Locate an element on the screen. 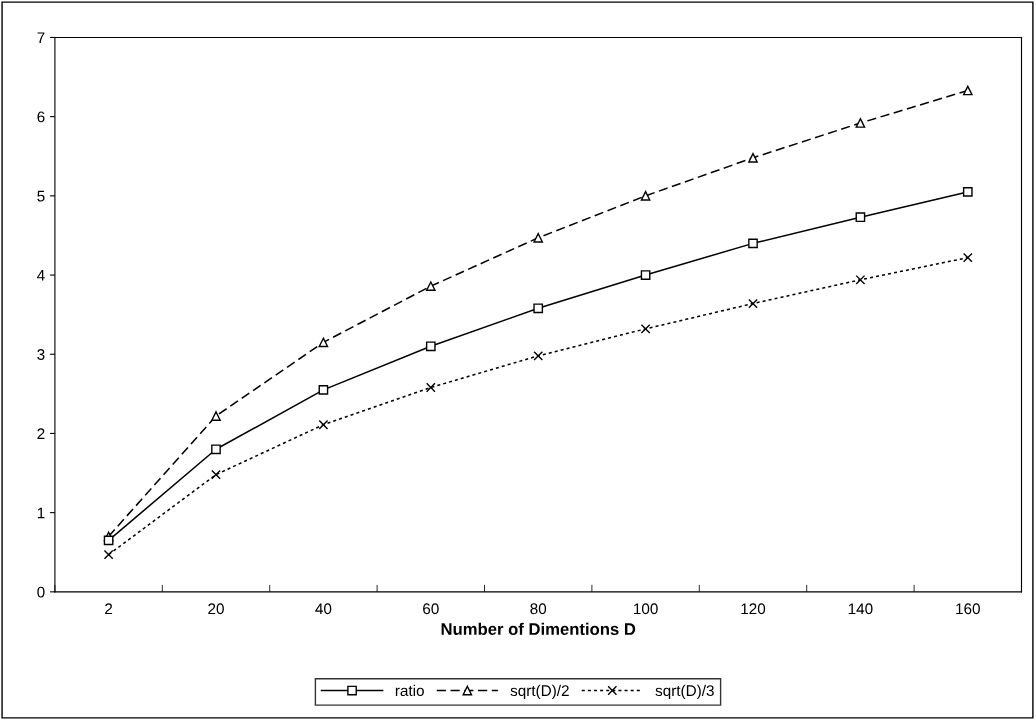 This screenshot has width=1036, height=720. x-tick-label: 120 is located at coordinates (753, 609).